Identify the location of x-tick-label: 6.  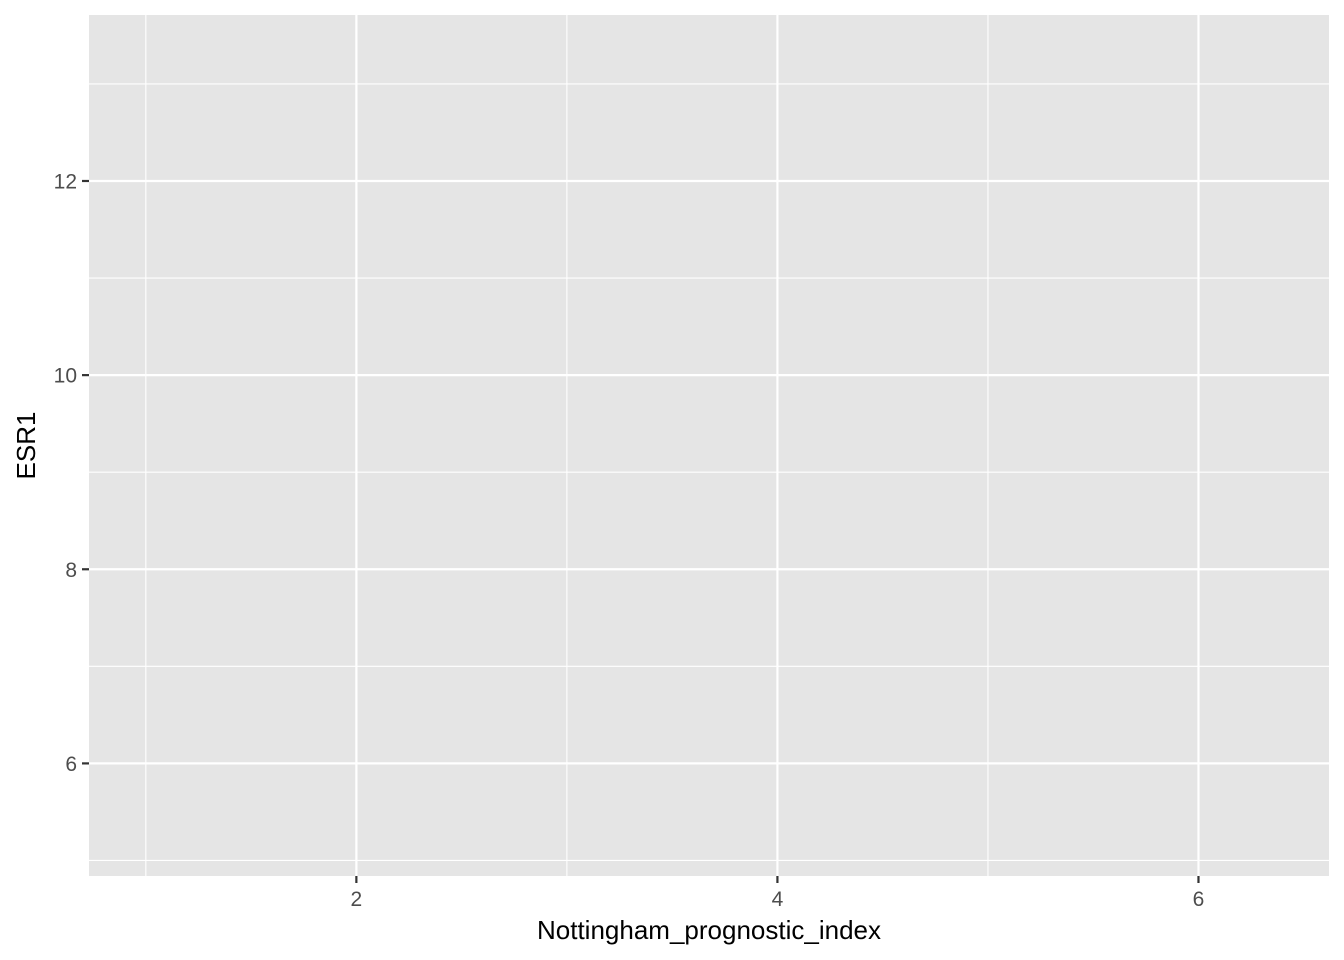
(1199, 899).